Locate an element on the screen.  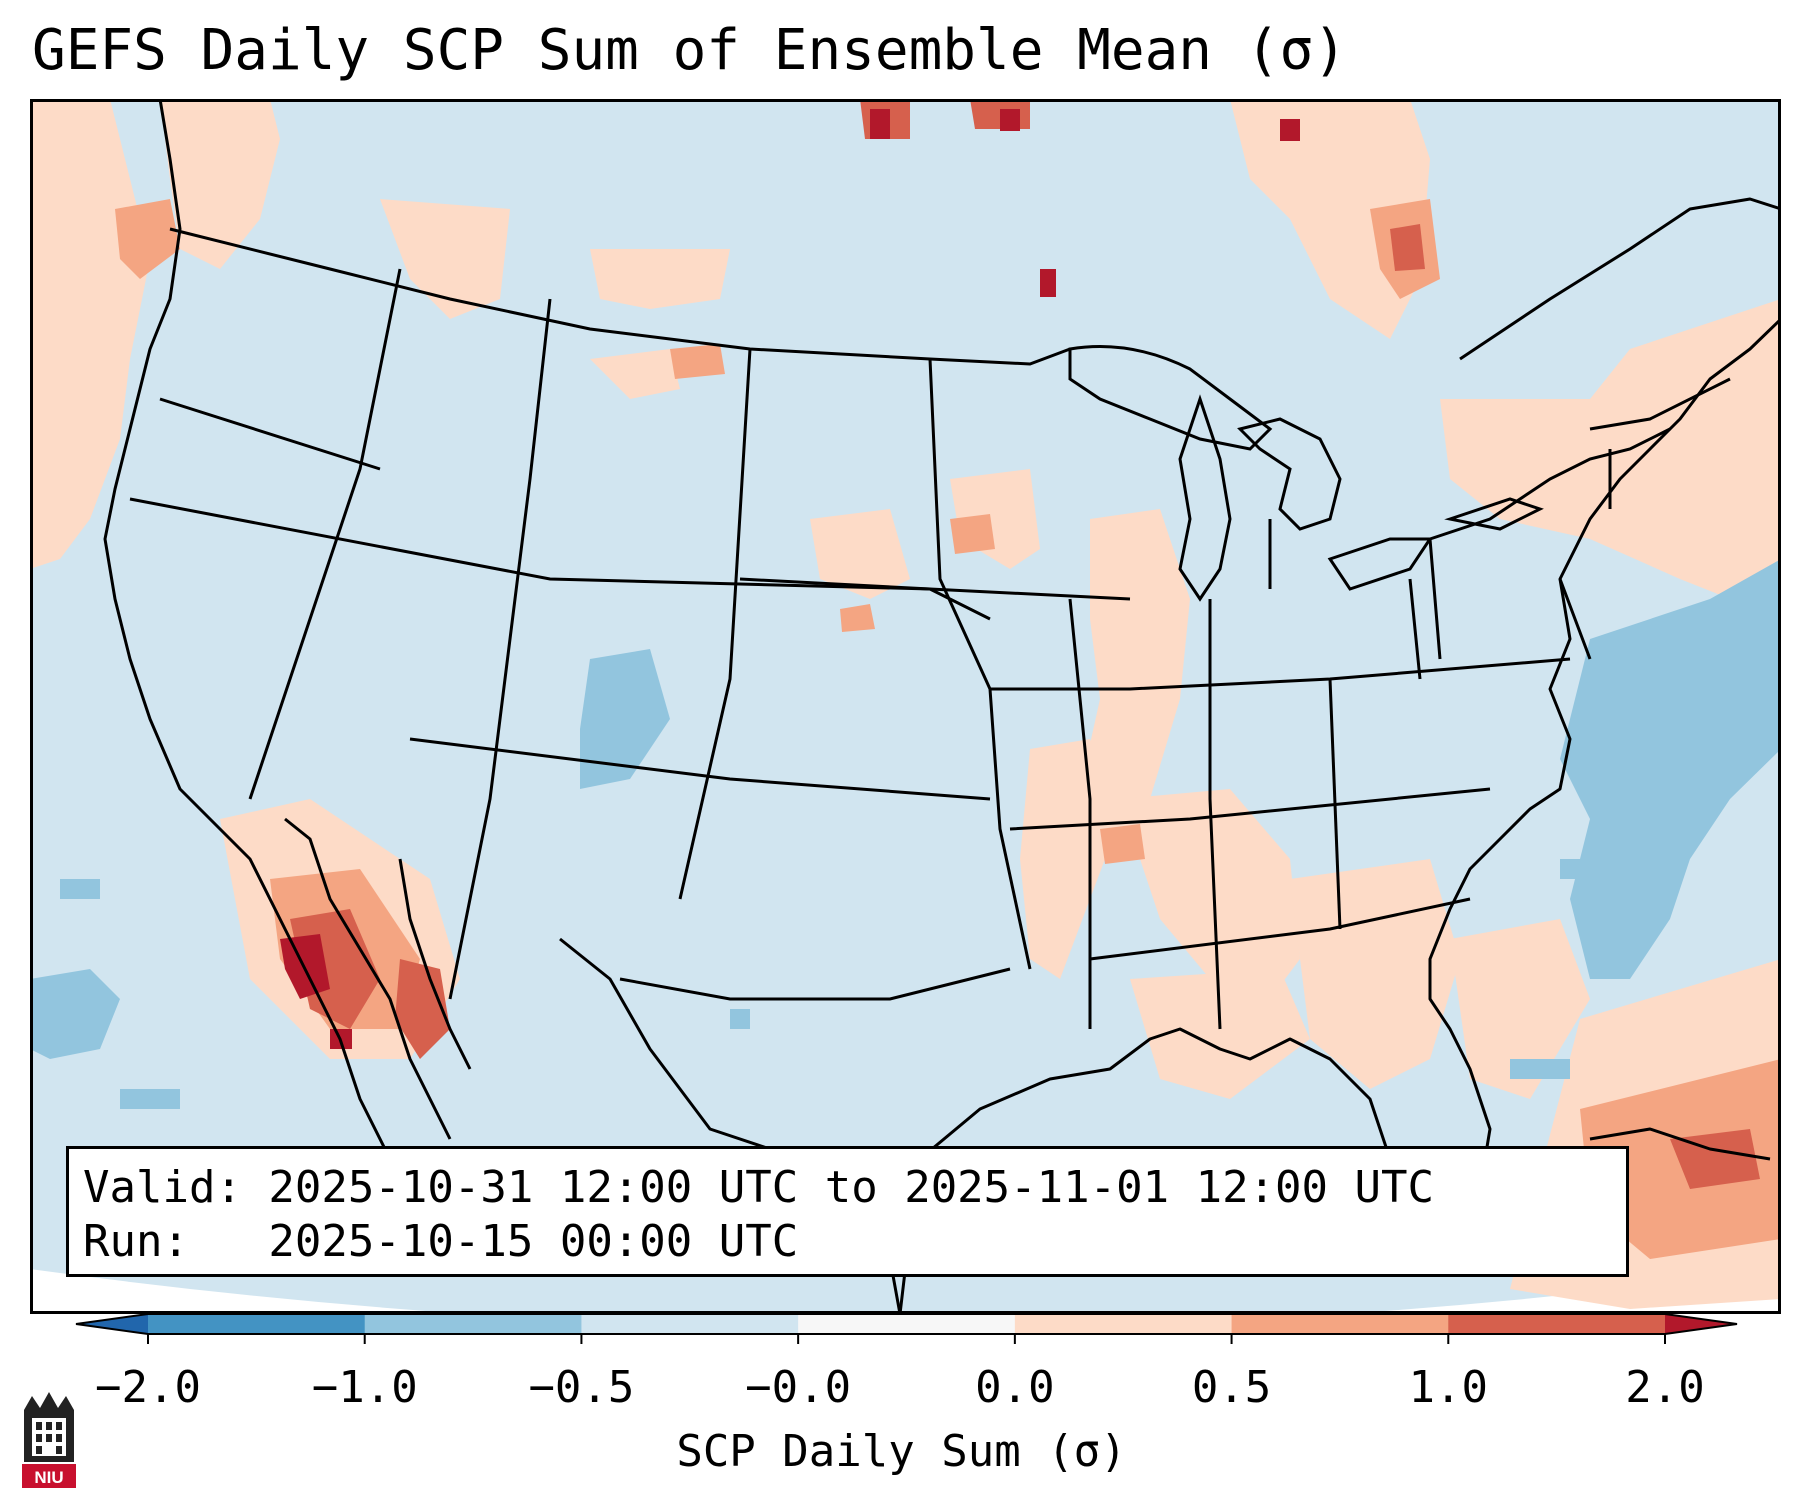
colorbar-extend-low is located at coordinates (112, 1324).